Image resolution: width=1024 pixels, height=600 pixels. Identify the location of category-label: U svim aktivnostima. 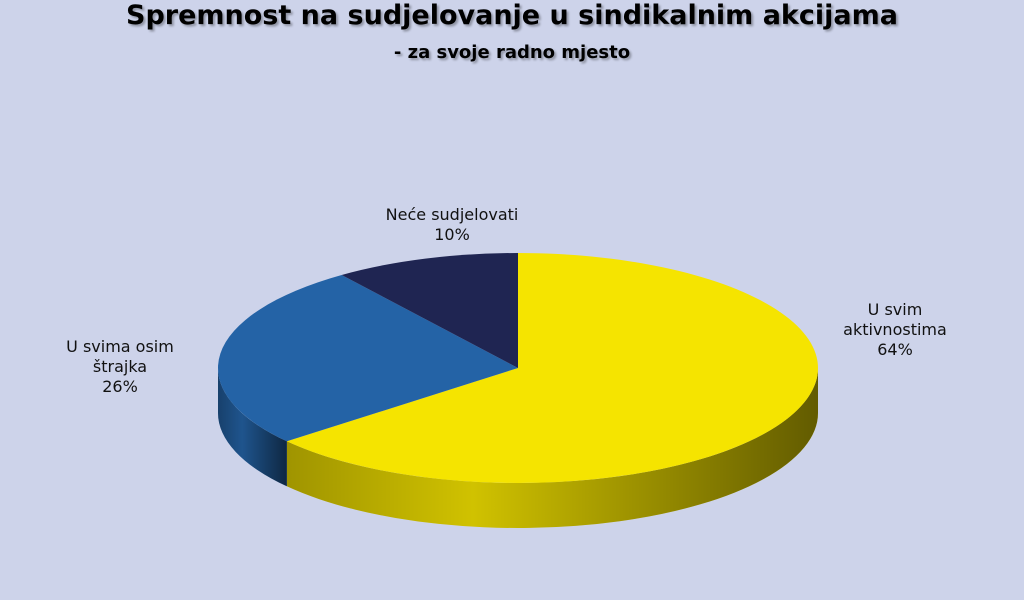
(895, 319).